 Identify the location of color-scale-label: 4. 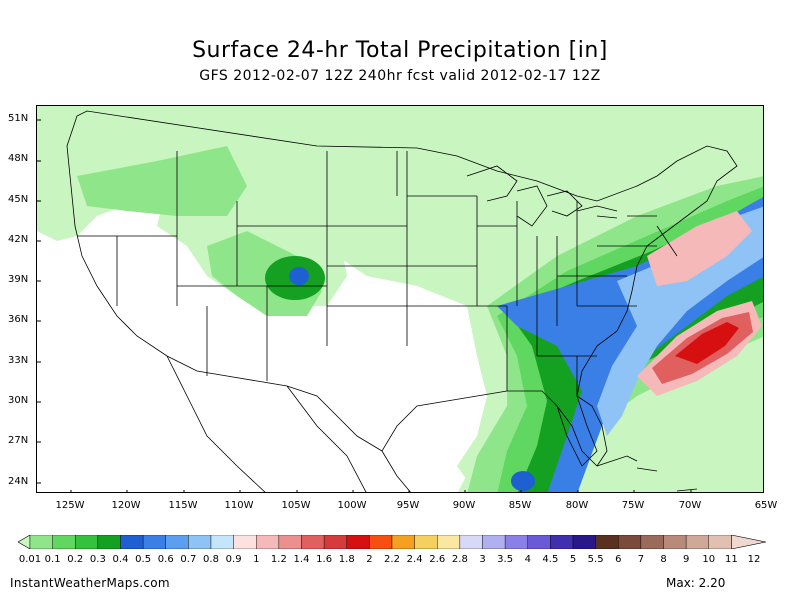
(527, 559).